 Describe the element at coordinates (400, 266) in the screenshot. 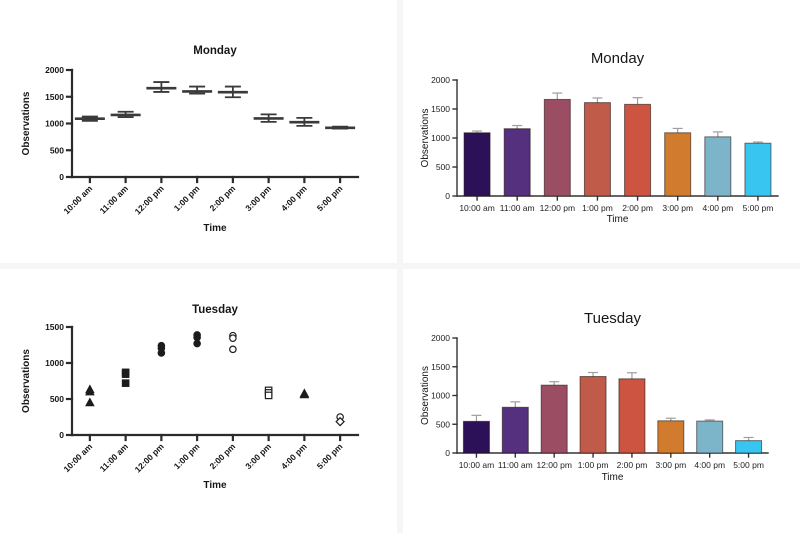

I see `horizontal-panel-divider` at that location.